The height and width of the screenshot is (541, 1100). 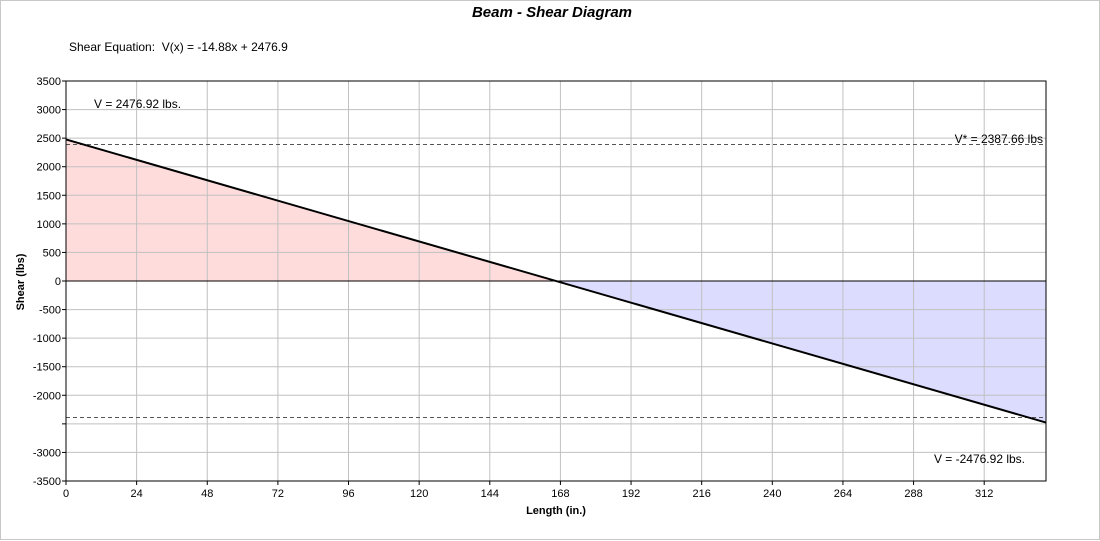 I want to click on x-tick-label: 24, so click(x=137, y=494).